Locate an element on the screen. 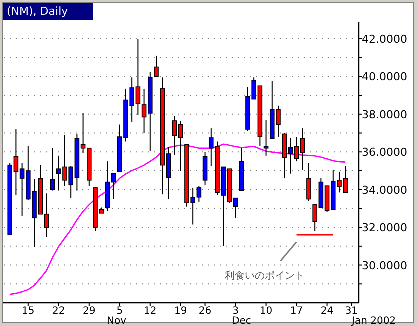  x-tick-label: 29 is located at coordinates (89, 311).